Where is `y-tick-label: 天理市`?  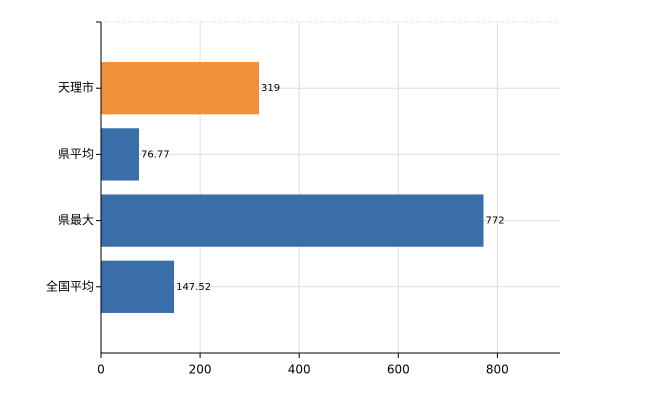 y-tick-label: 天理市 is located at coordinates (76, 87).